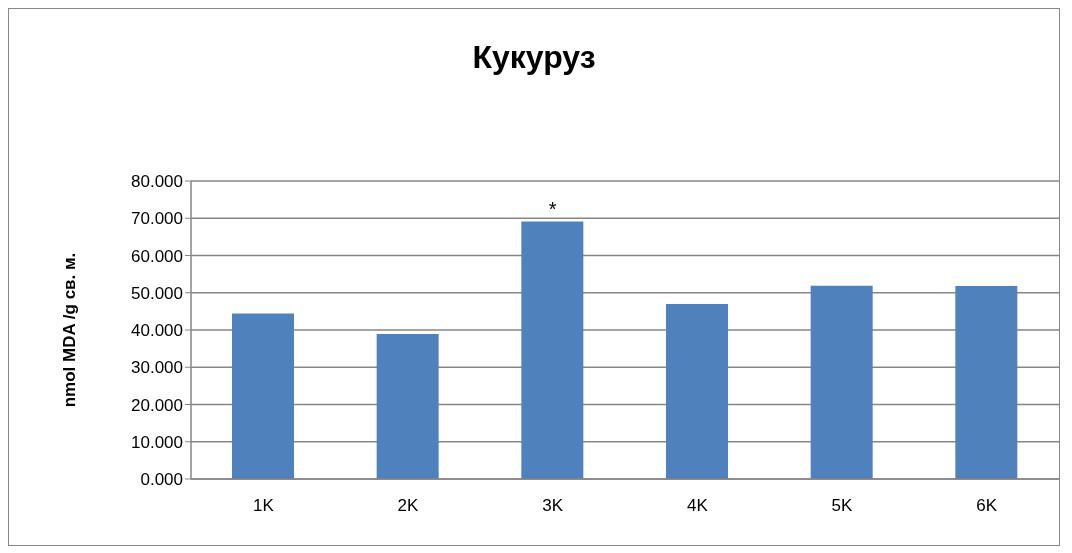  I want to click on y-tick-label: 0.000, so click(161, 480).